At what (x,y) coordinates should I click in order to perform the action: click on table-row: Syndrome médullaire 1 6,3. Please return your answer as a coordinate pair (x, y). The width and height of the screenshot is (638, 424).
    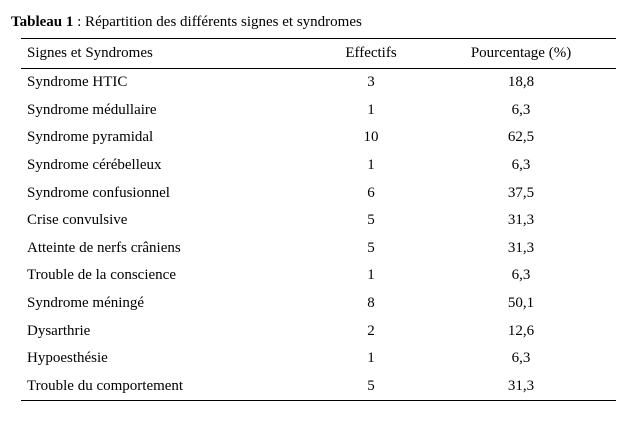
    Looking at the image, I should click on (318, 111).